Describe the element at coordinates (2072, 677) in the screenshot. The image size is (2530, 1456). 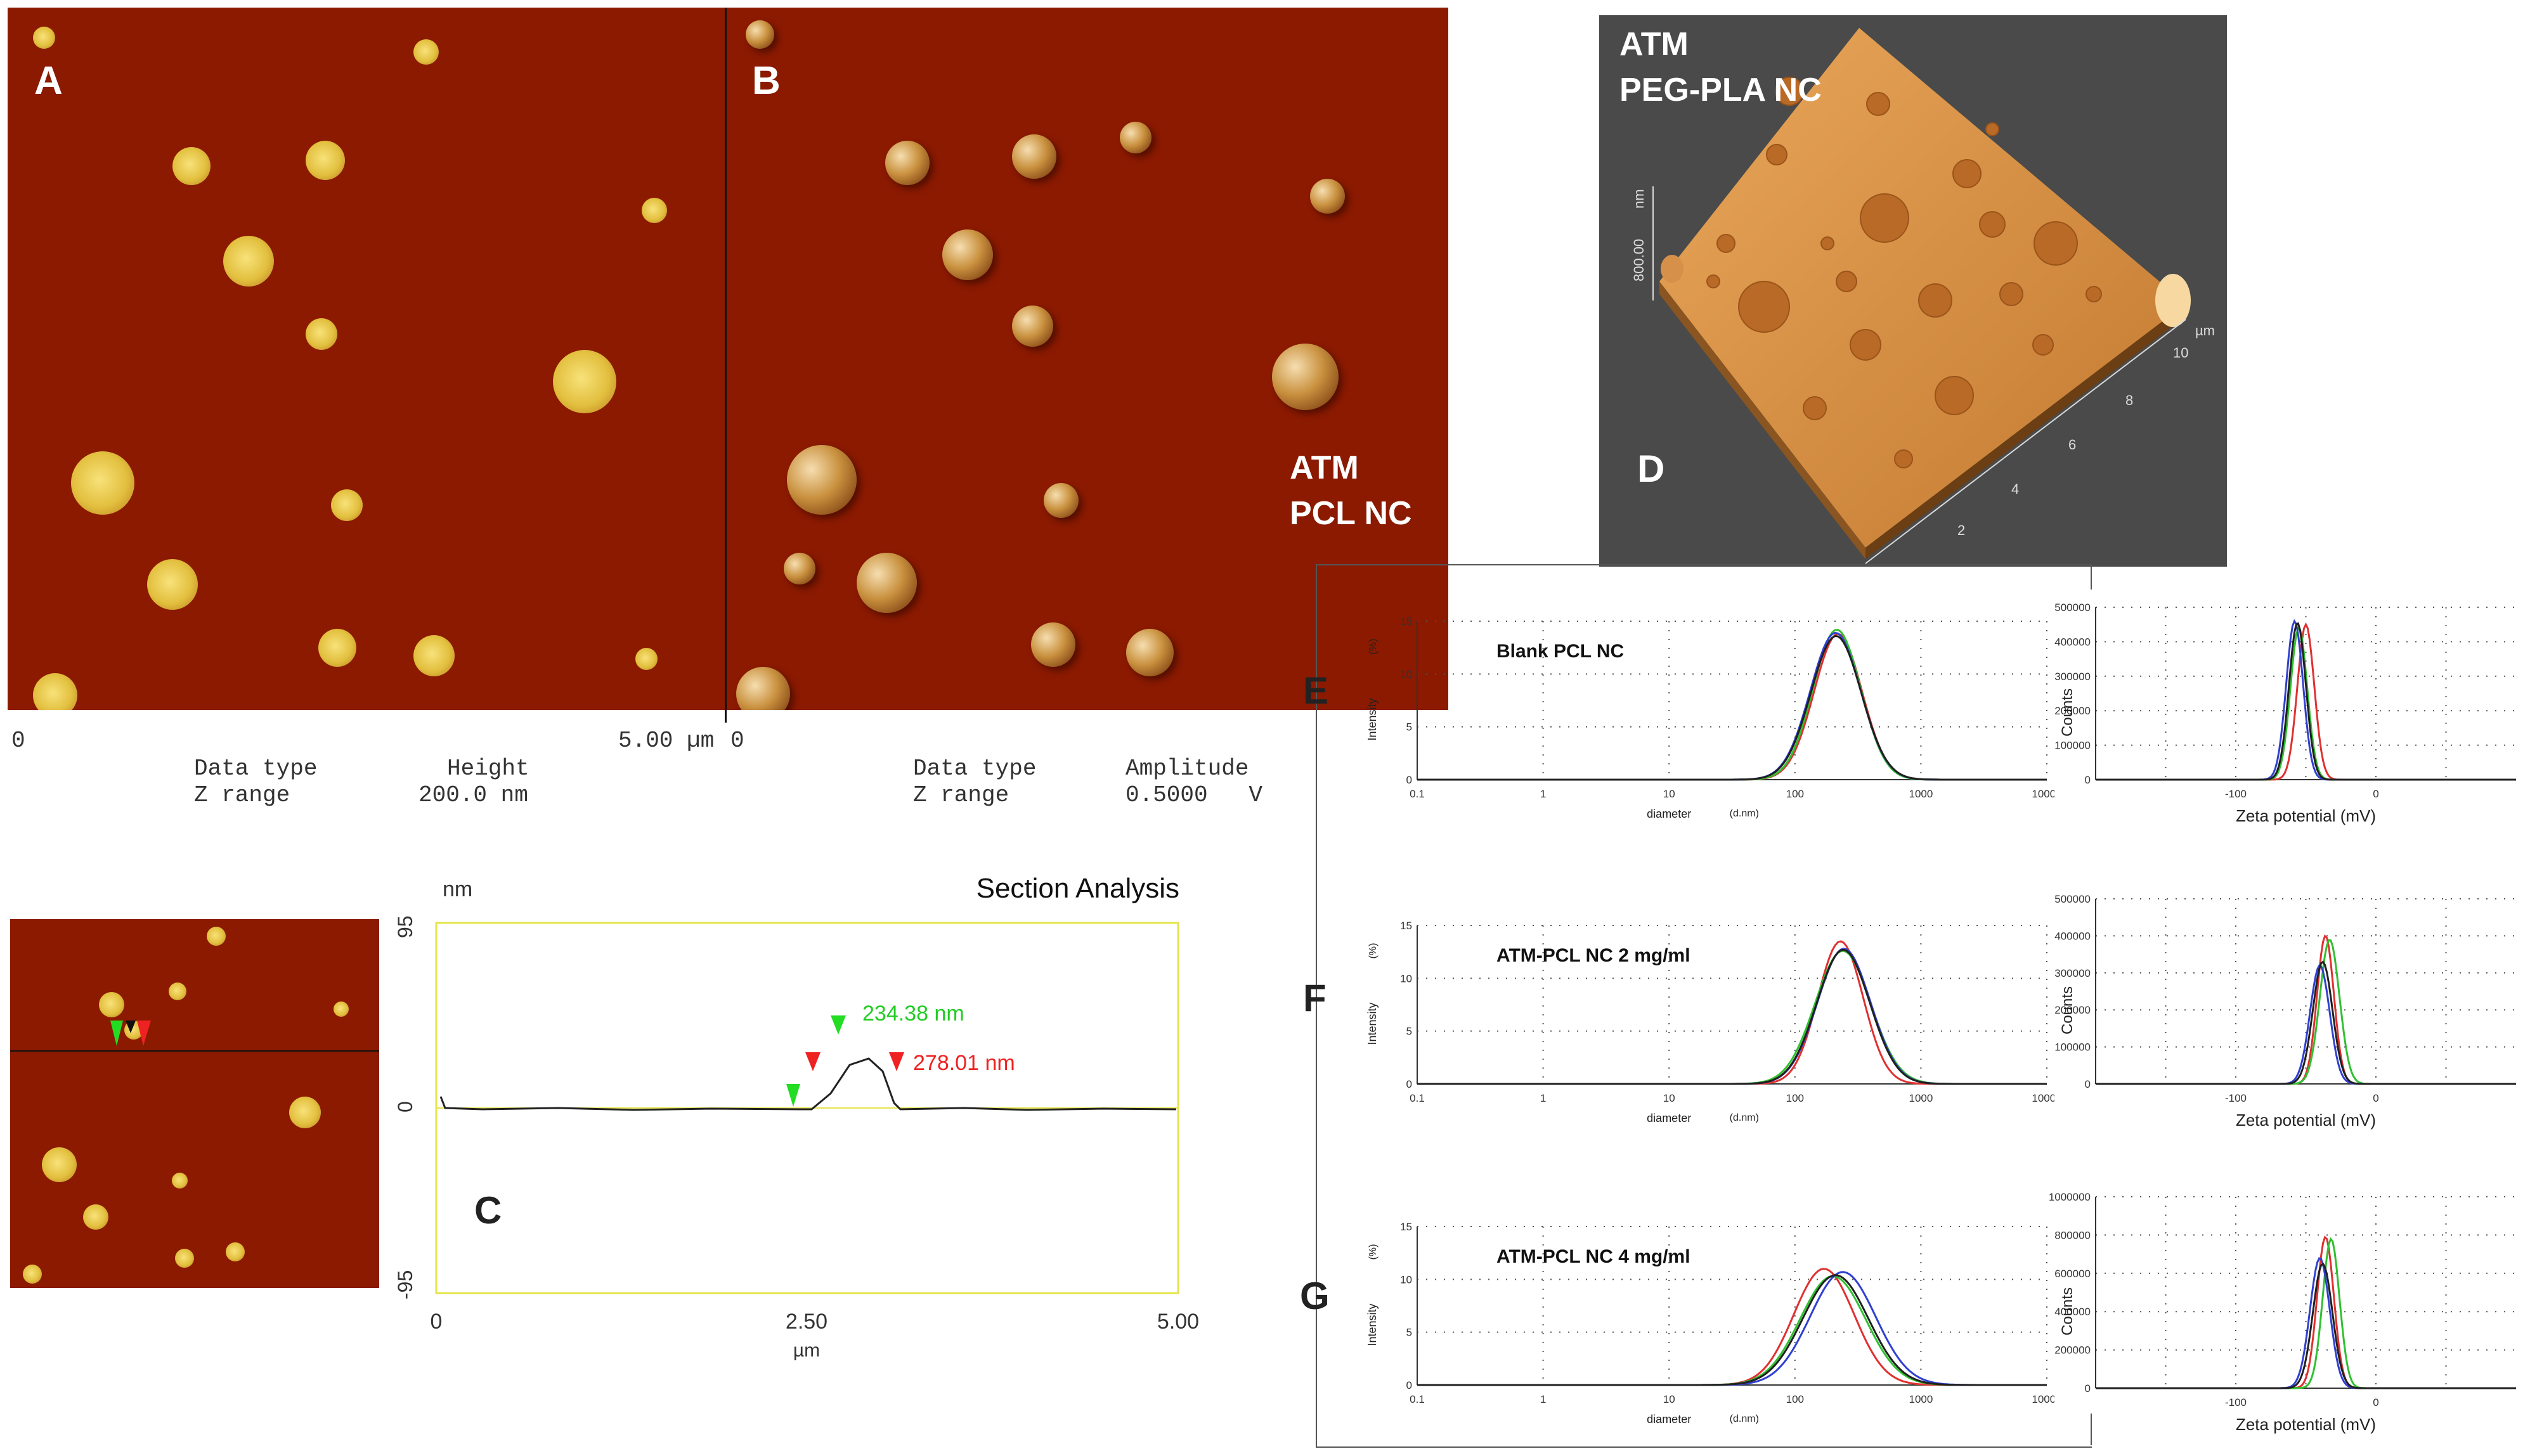
I see `y-tick-label: 300000` at that location.